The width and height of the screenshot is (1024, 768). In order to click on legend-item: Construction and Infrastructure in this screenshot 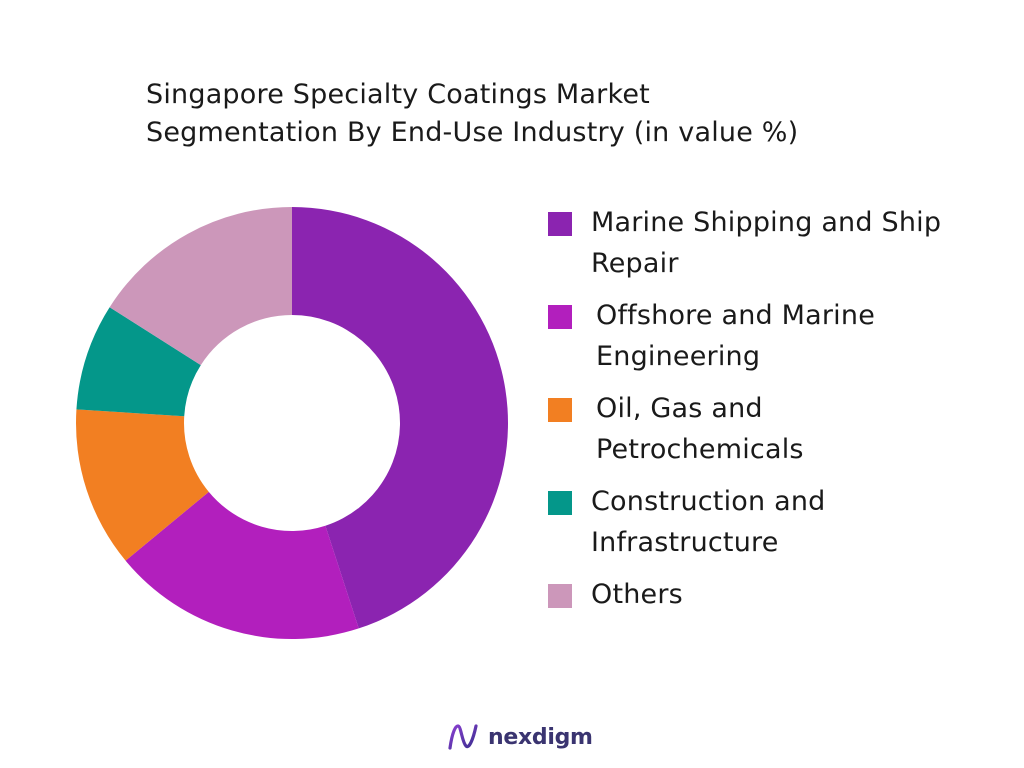, I will do `click(768, 522)`.